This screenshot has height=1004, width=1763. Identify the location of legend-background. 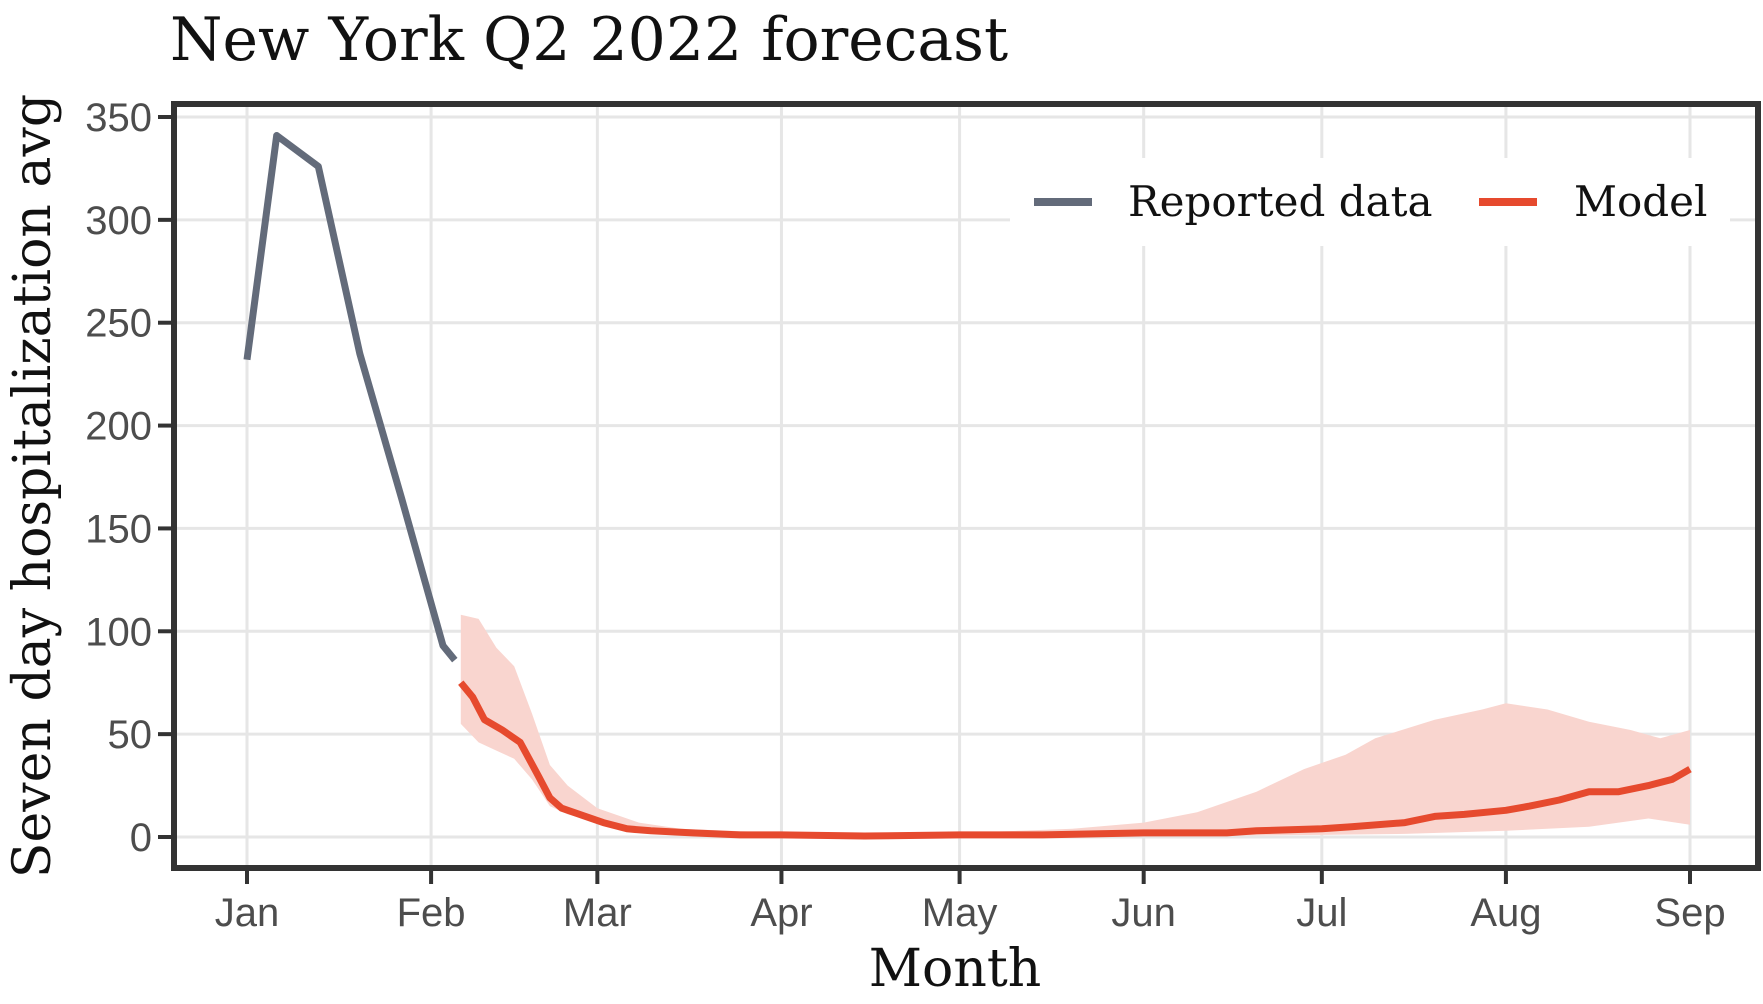
(1370, 202).